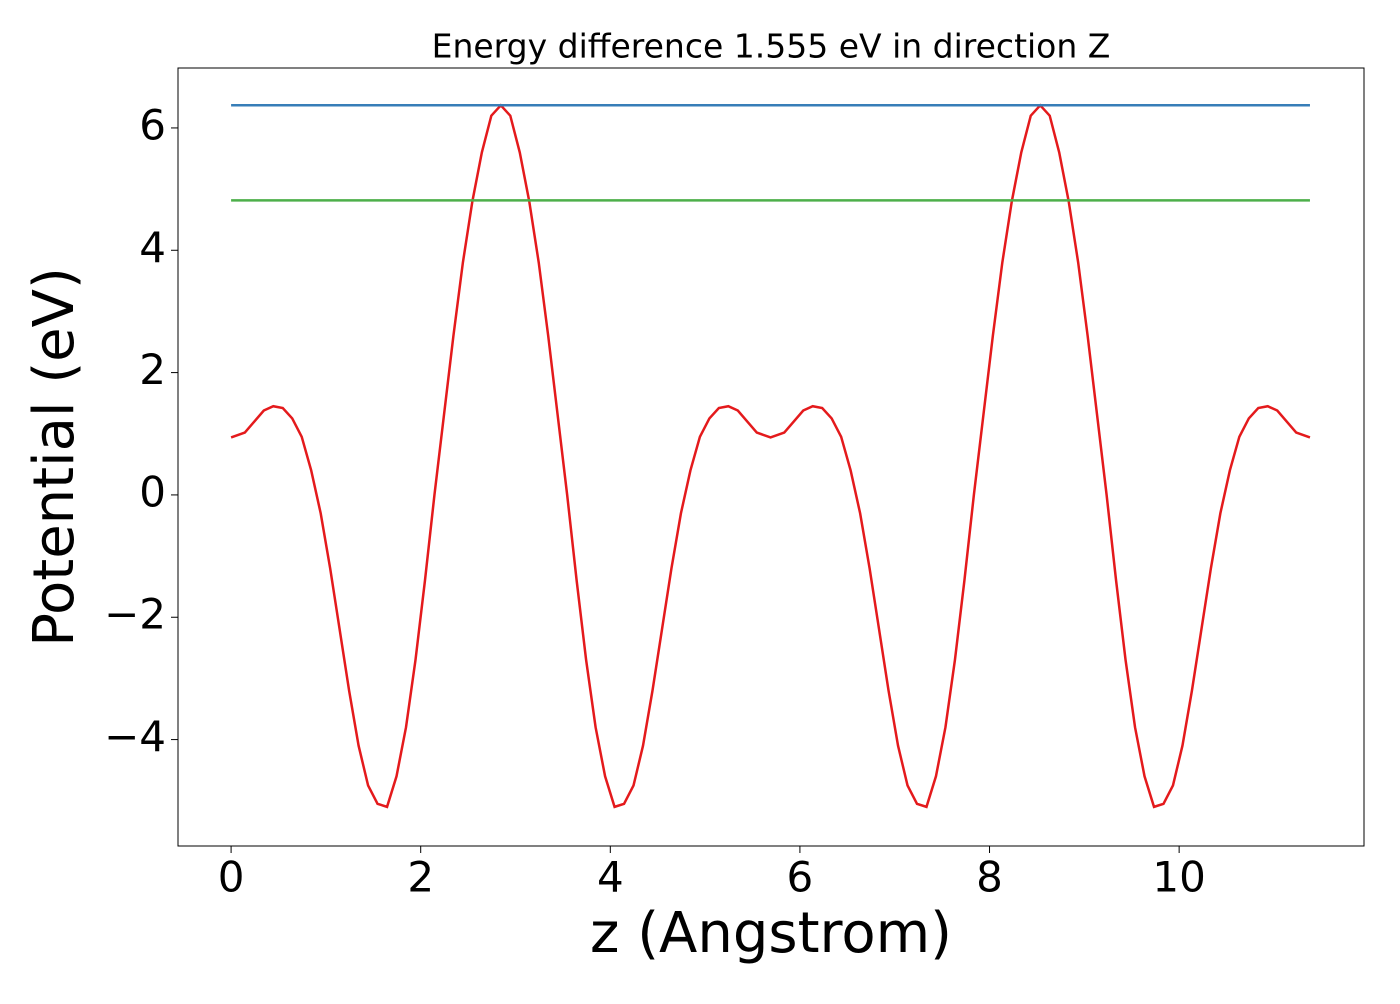  What do you see at coordinates (800, 877) in the screenshot?
I see `x-tick-label: 6` at bounding box center [800, 877].